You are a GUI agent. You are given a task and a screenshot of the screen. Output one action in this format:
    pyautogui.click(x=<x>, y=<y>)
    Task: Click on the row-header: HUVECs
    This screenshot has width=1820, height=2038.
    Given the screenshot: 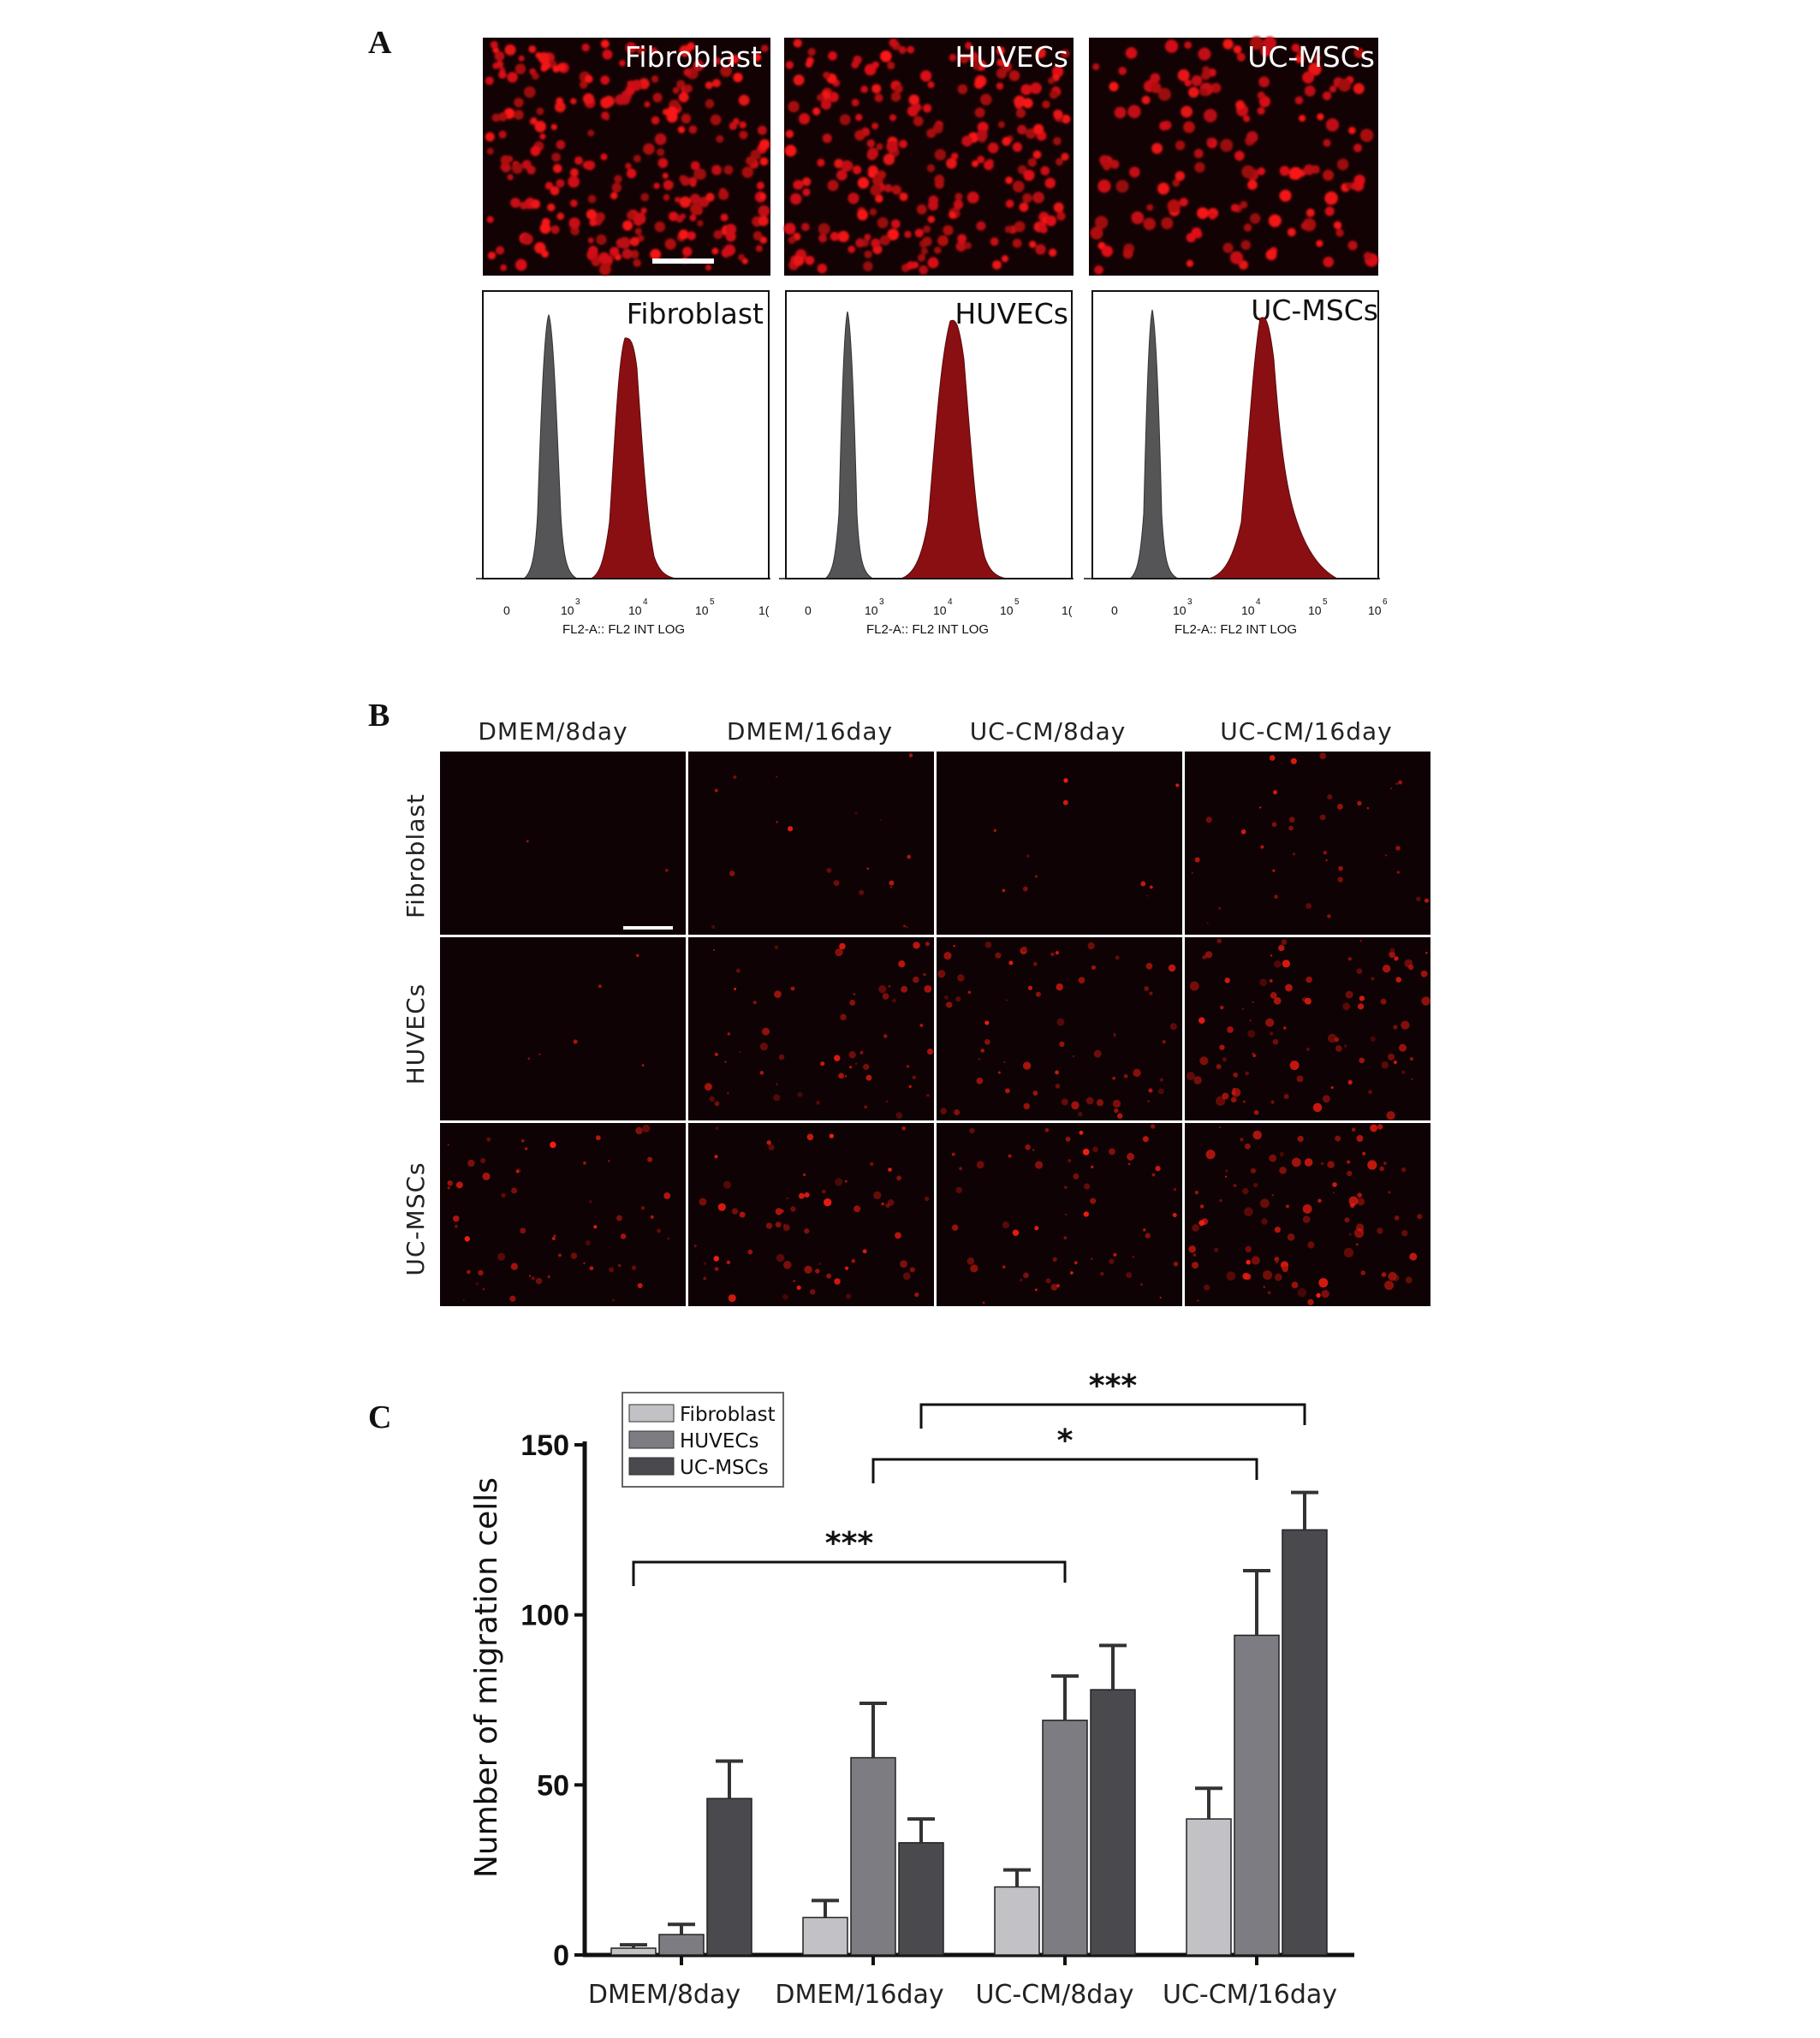 What is the action you would take?
    pyautogui.click(x=415, y=1034)
    